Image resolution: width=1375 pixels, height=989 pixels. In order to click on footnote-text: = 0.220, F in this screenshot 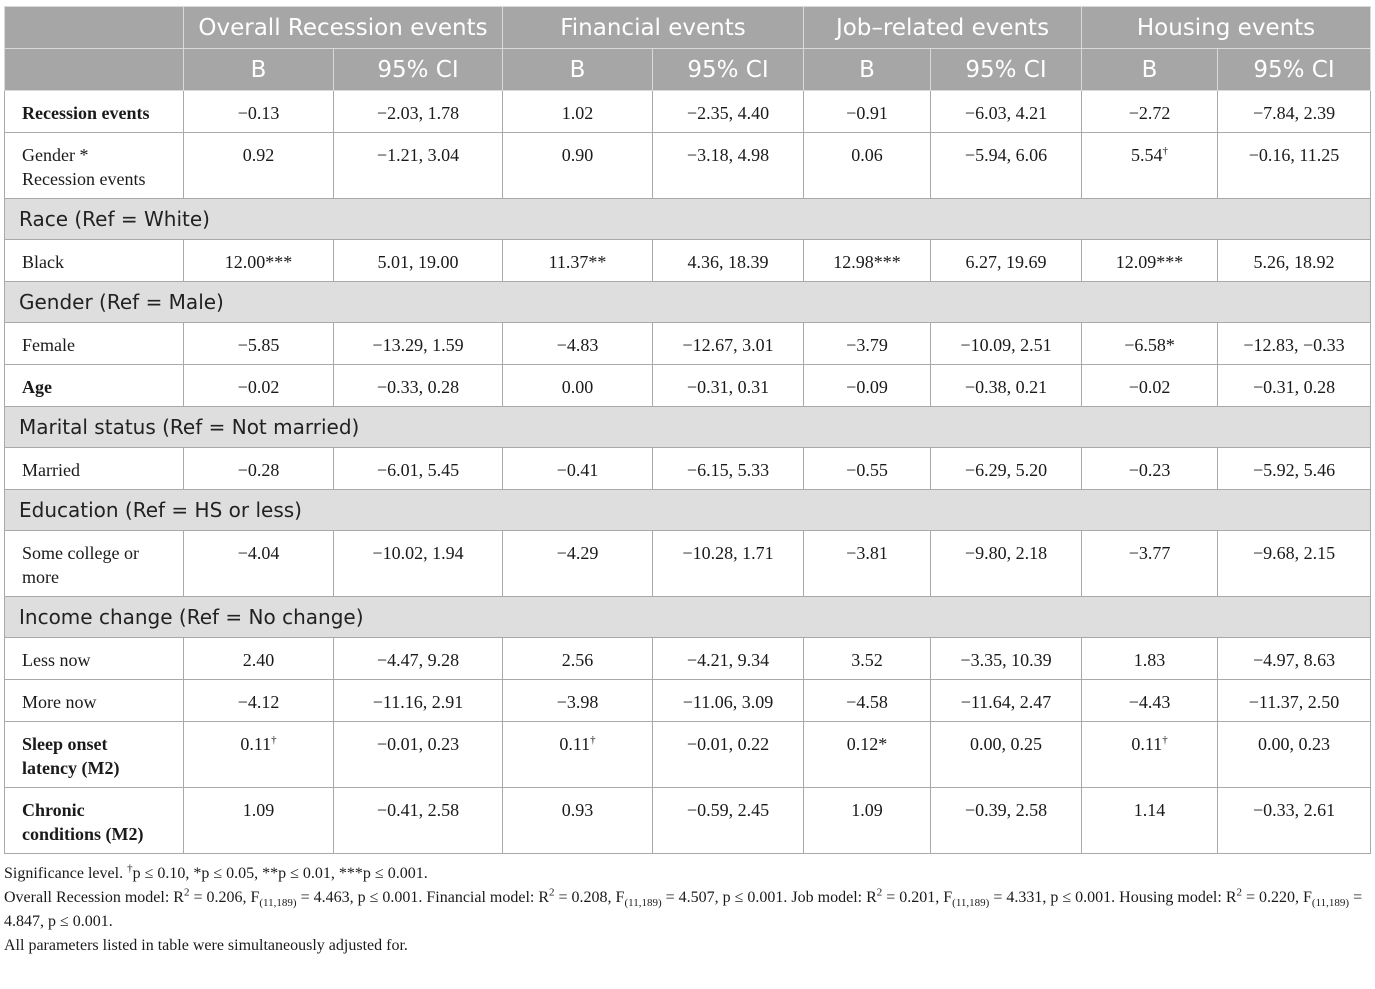, I will do `click(1276, 897)`.